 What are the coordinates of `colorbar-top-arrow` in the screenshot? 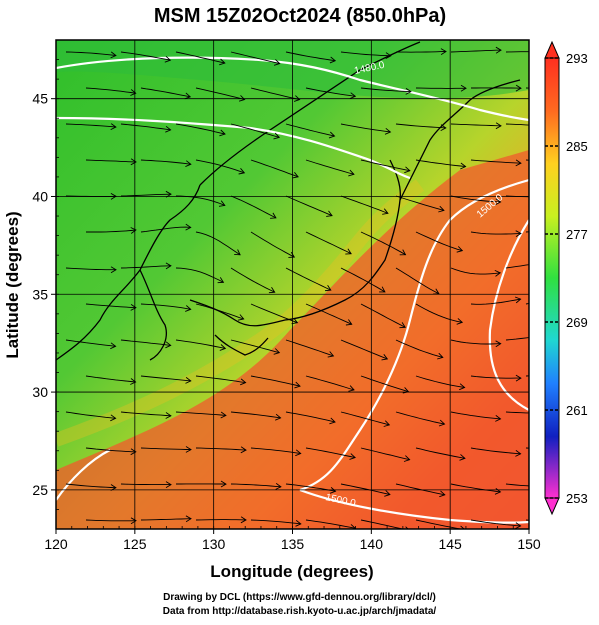 It's located at (552, 49).